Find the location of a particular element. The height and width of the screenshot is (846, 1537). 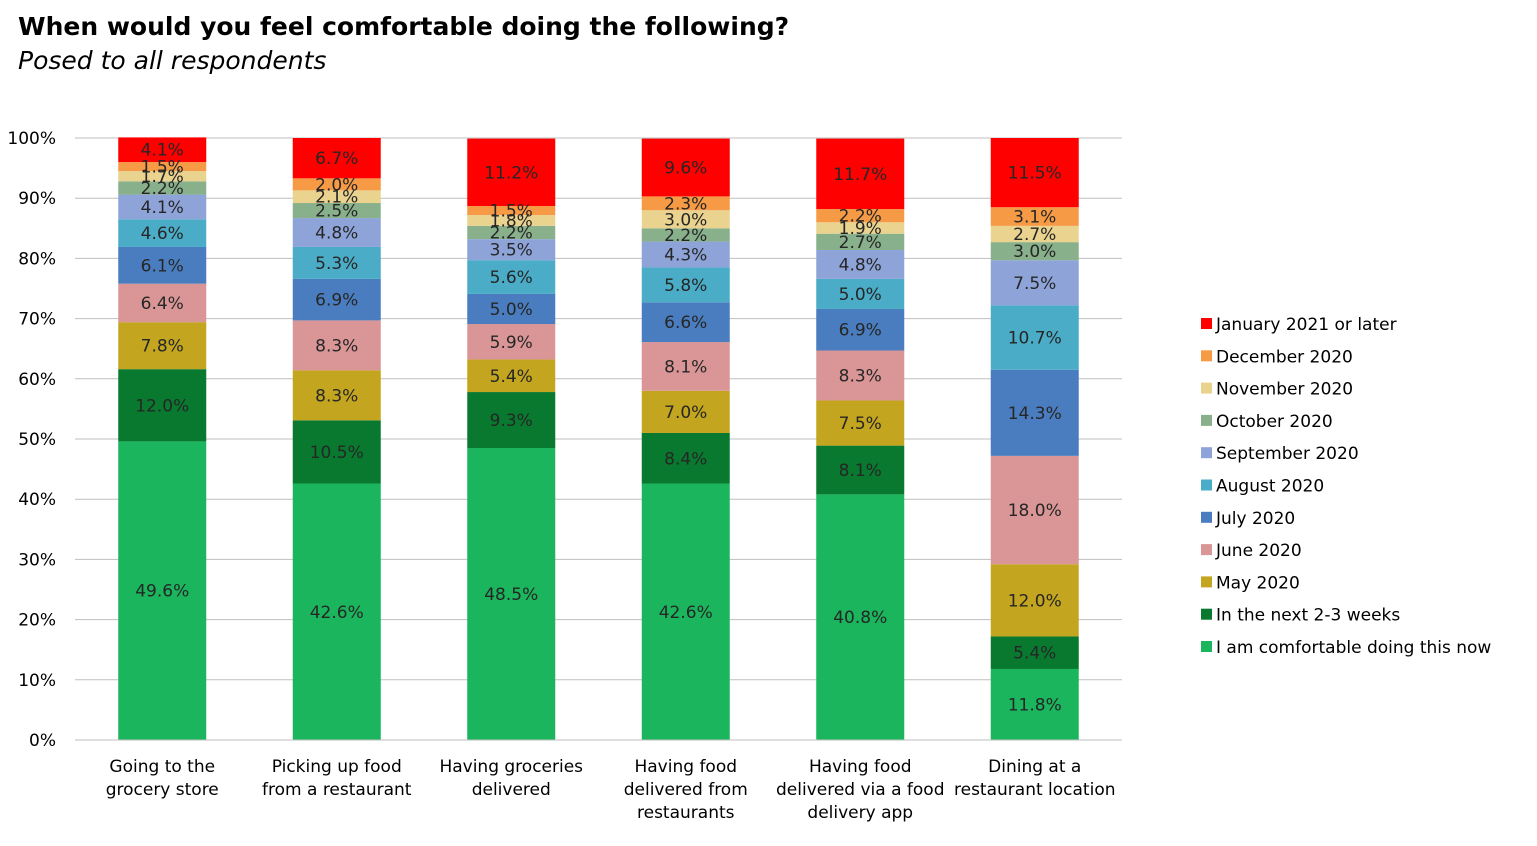

y-tick-label: 50% is located at coordinates (37, 440).